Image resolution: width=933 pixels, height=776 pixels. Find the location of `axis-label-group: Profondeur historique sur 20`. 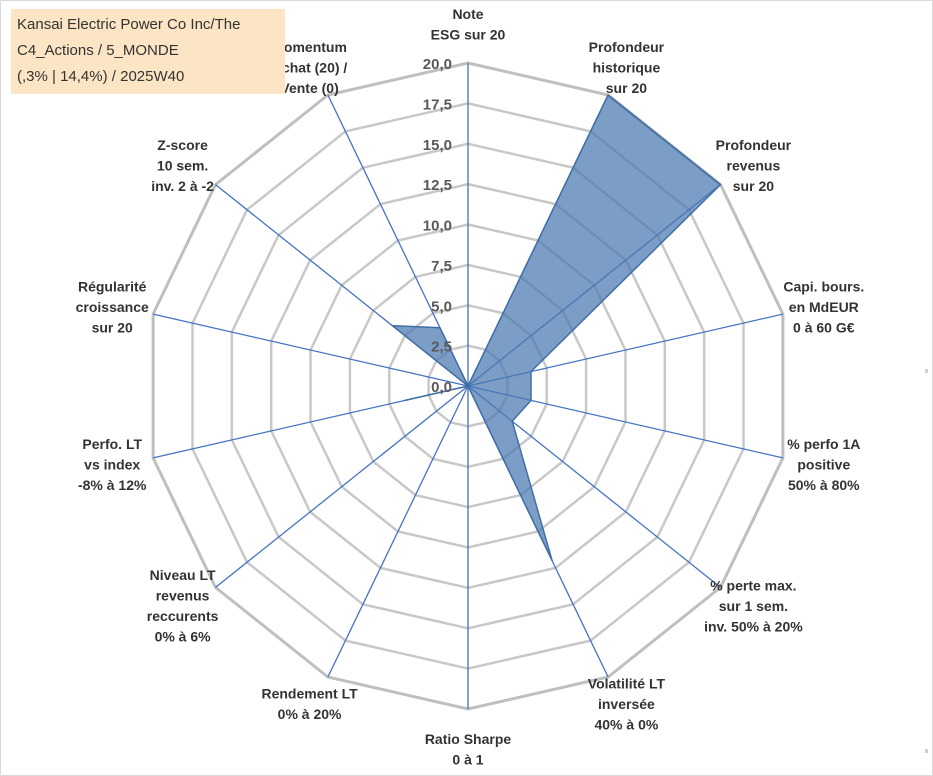

axis-label-group: Profondeur historique sur 20 is located at coordinates (627, 67).